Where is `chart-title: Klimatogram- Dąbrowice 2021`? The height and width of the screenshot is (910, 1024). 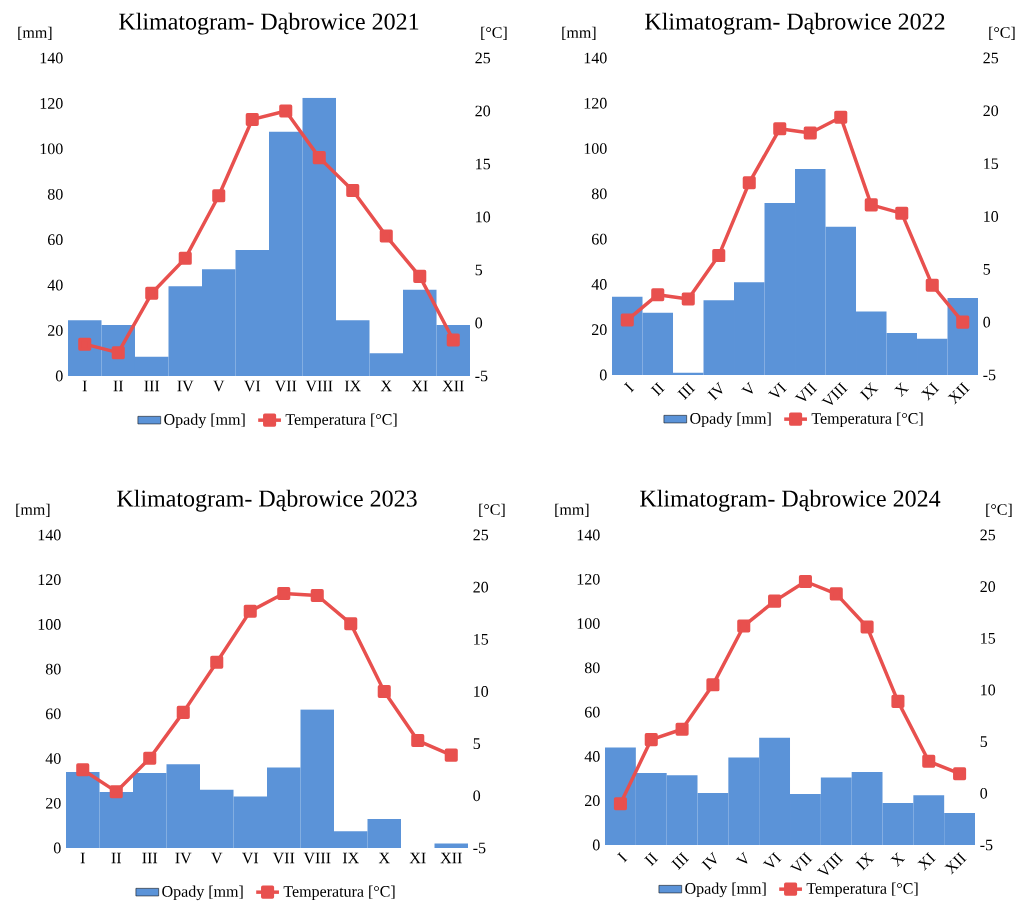
chart-title: Klimatogram- Dąbrowice 2021 is located at coordinates (269, 23).